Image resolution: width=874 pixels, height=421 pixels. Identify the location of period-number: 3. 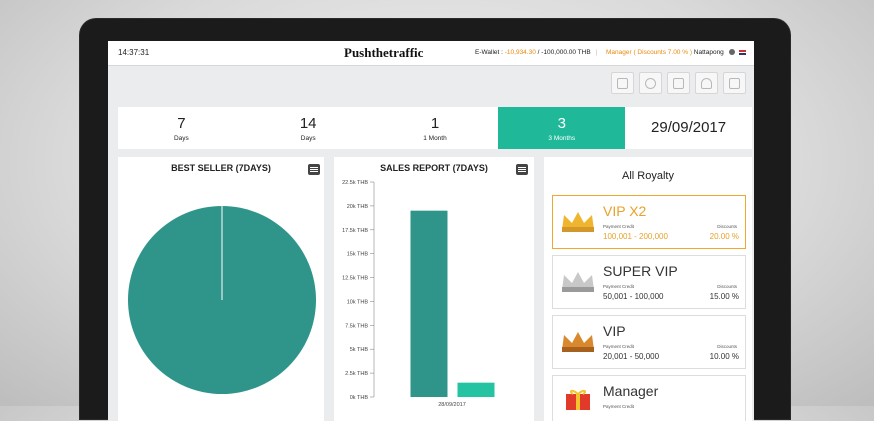
(561, 123).